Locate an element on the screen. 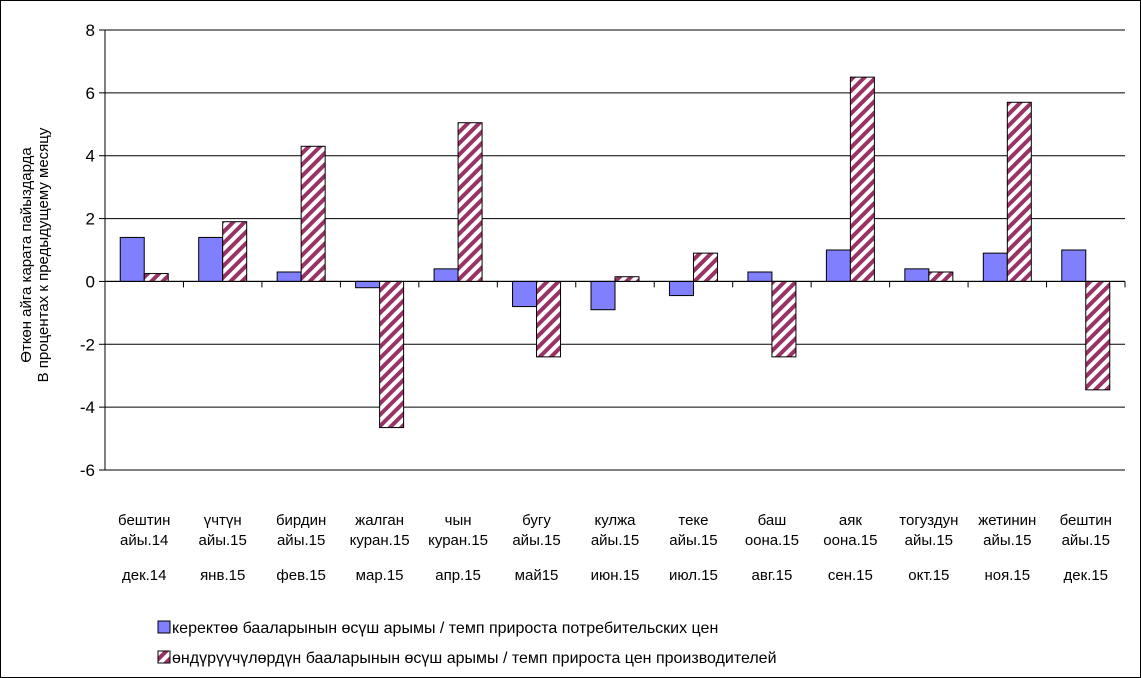  category-label-ru: фев.15 is located at coordinates (301, 575).